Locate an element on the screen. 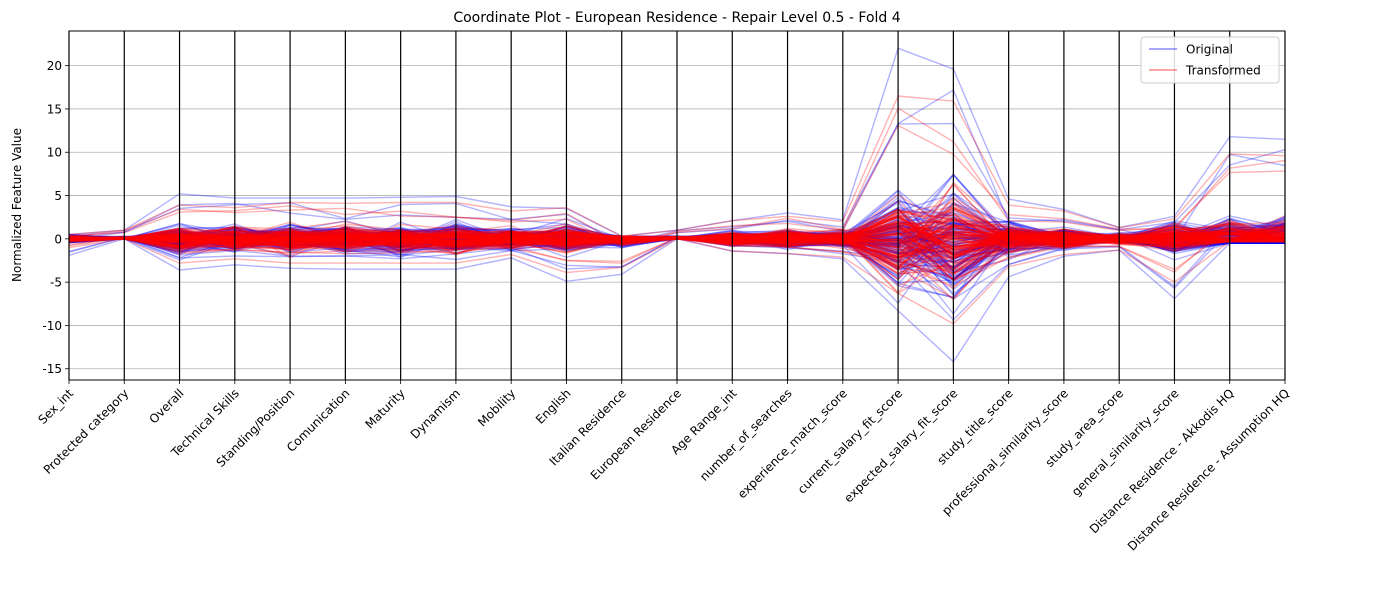  y-ticks: -15 -10 -5 0 5 10 15 20 is located at coordinates (55, 217).